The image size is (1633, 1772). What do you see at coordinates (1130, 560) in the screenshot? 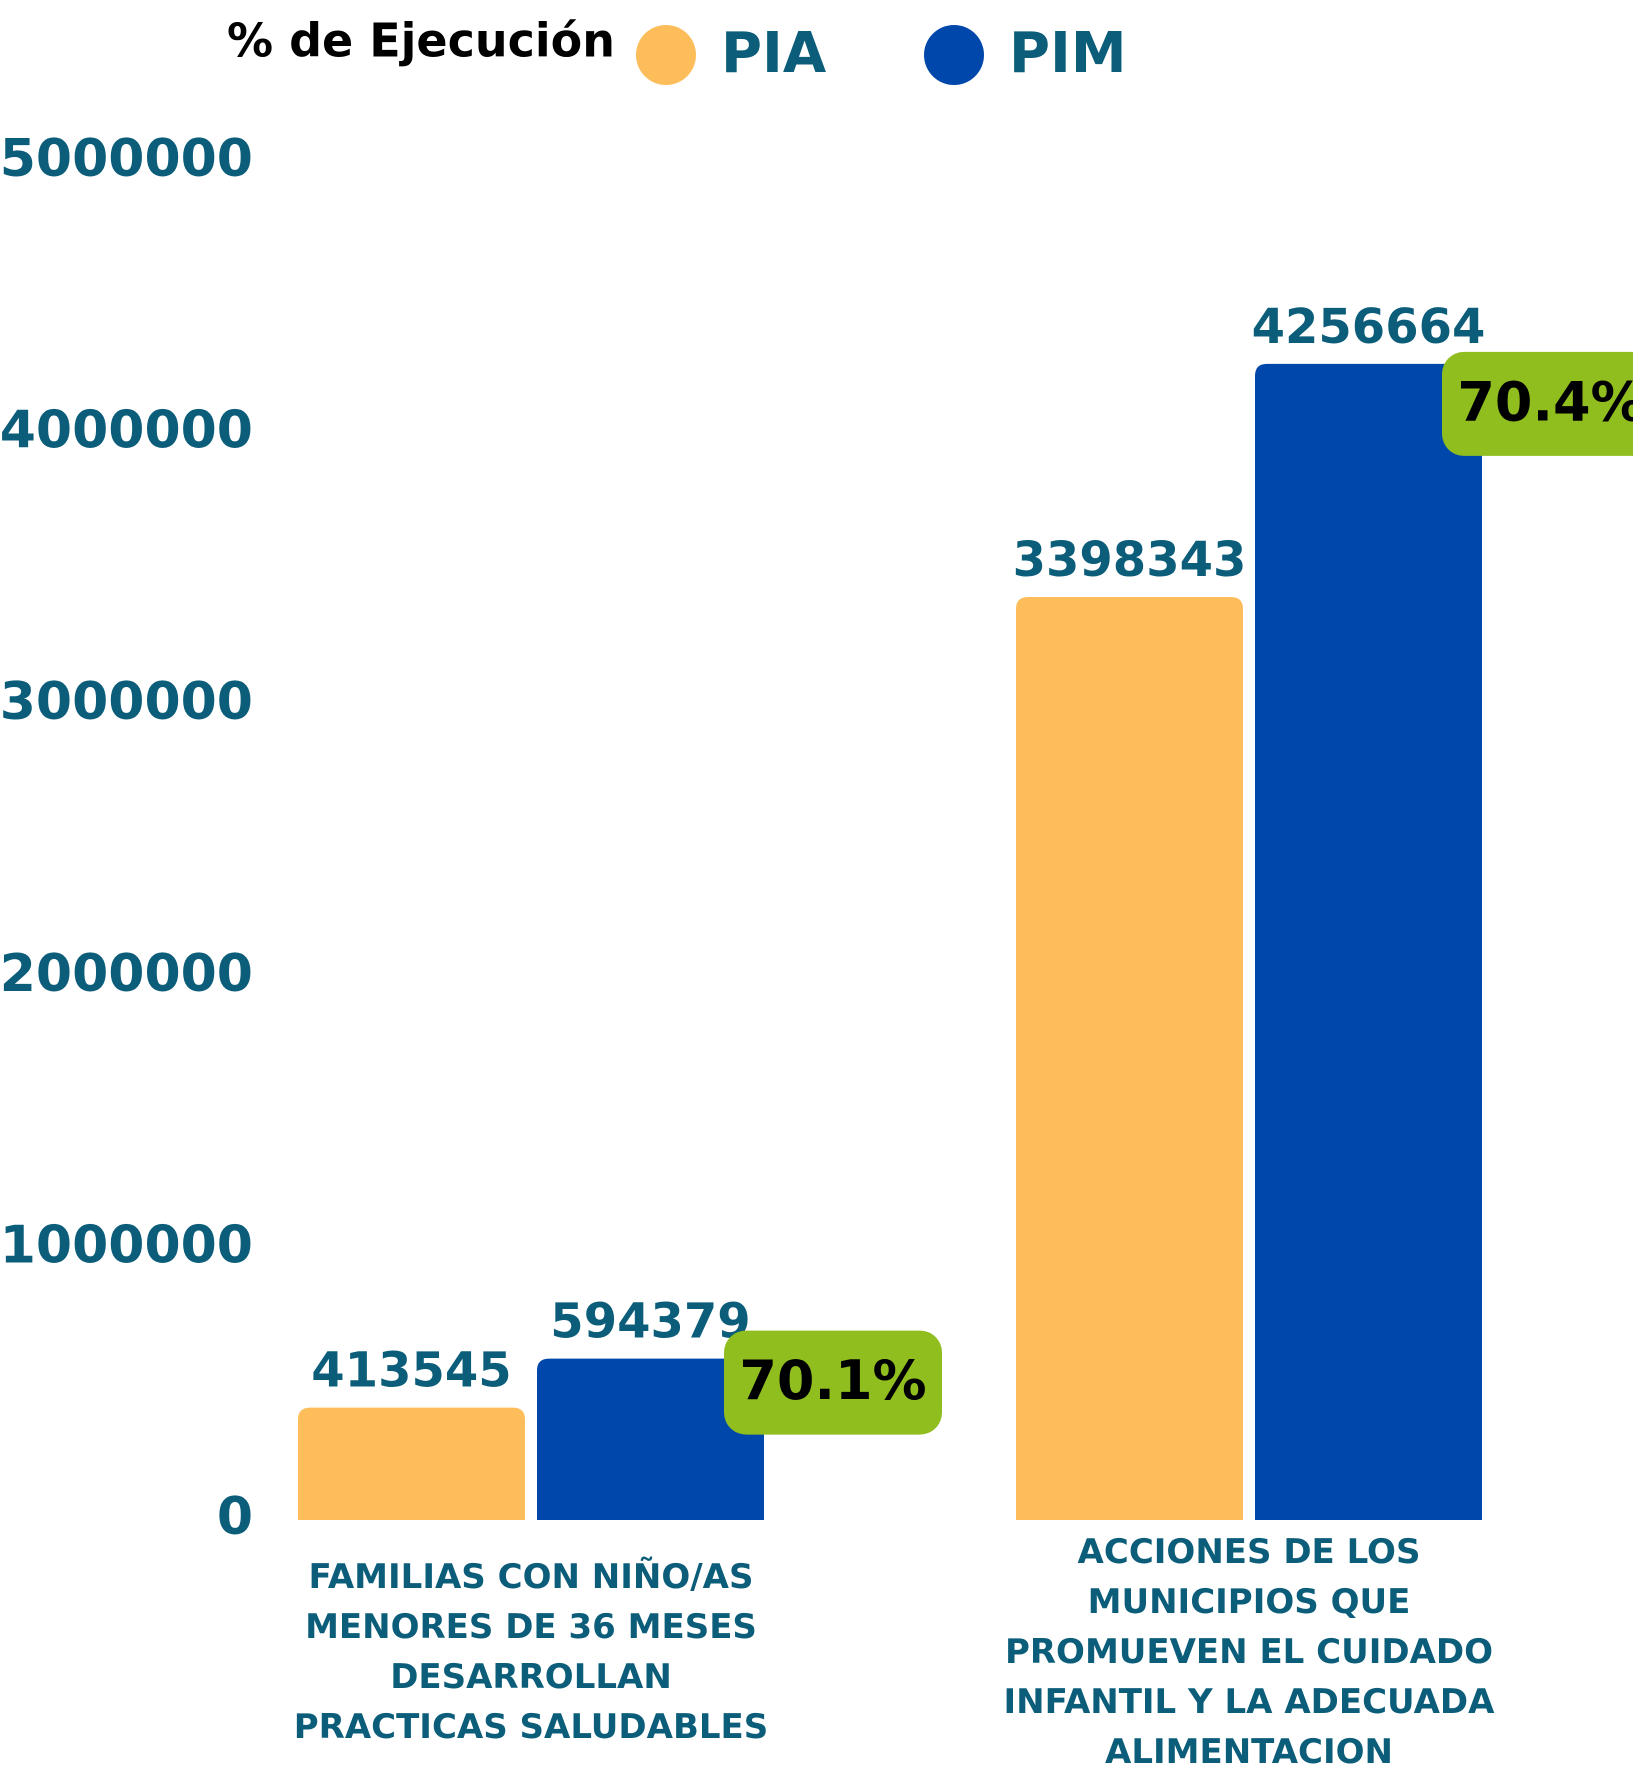
I see `value-label: 3398343` at bounding box center [1130, 560].